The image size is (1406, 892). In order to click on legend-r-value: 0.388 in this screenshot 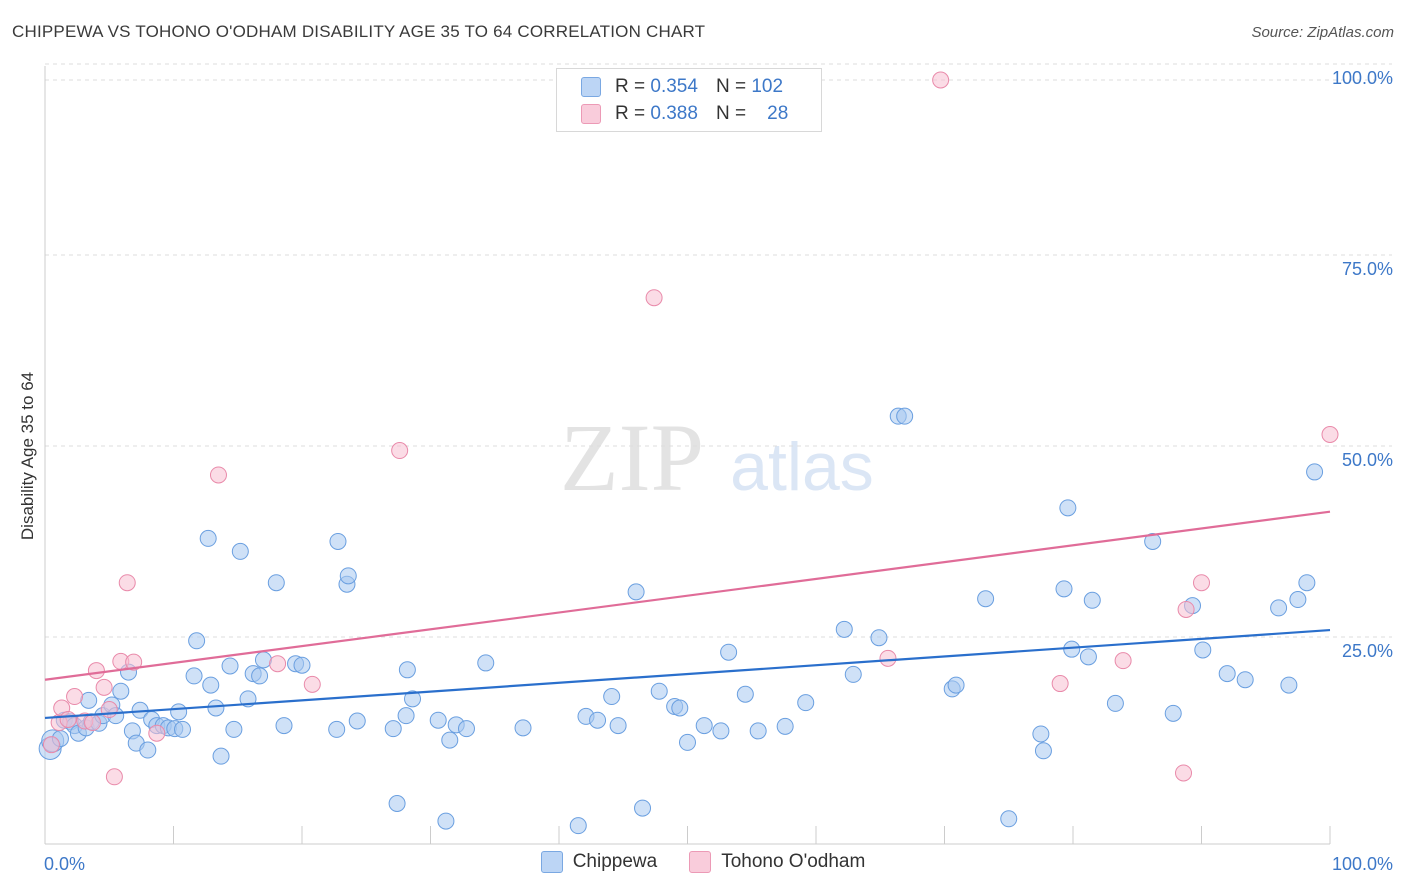, I will do `click(674, 113)`.